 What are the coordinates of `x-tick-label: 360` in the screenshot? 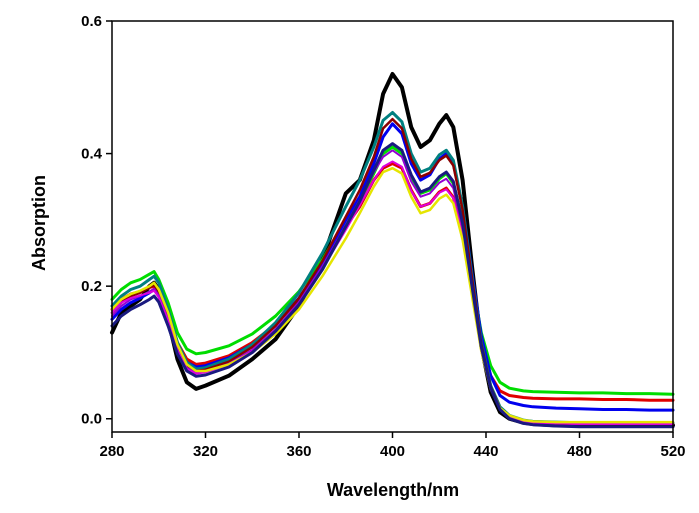 It's located at (298, 451).